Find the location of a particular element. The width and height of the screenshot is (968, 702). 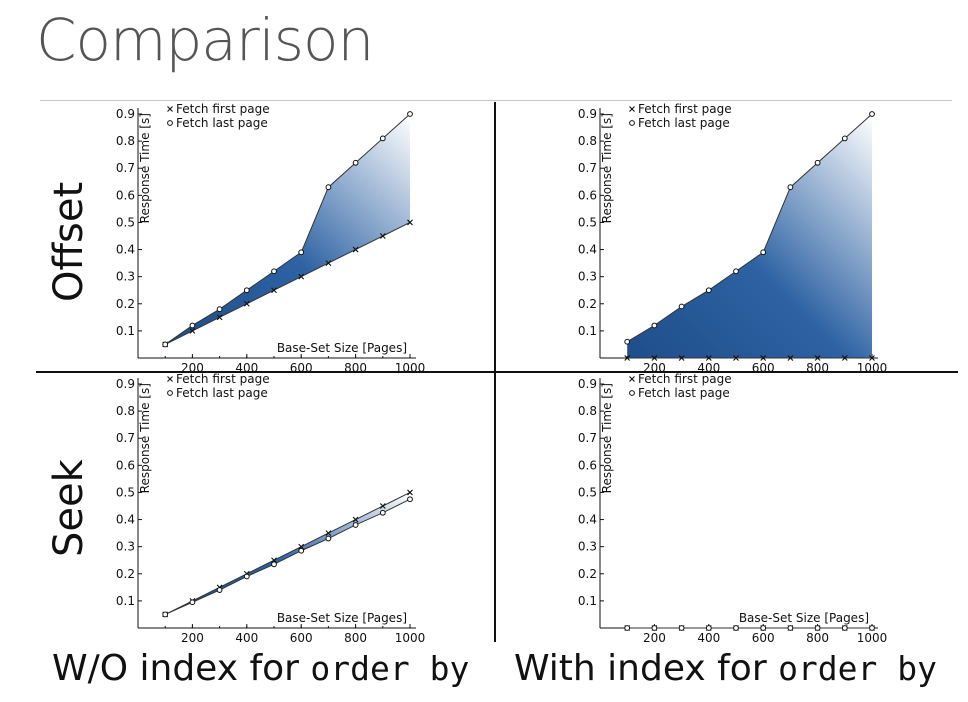

series-line-last-page is located at coordinates (287, 229).